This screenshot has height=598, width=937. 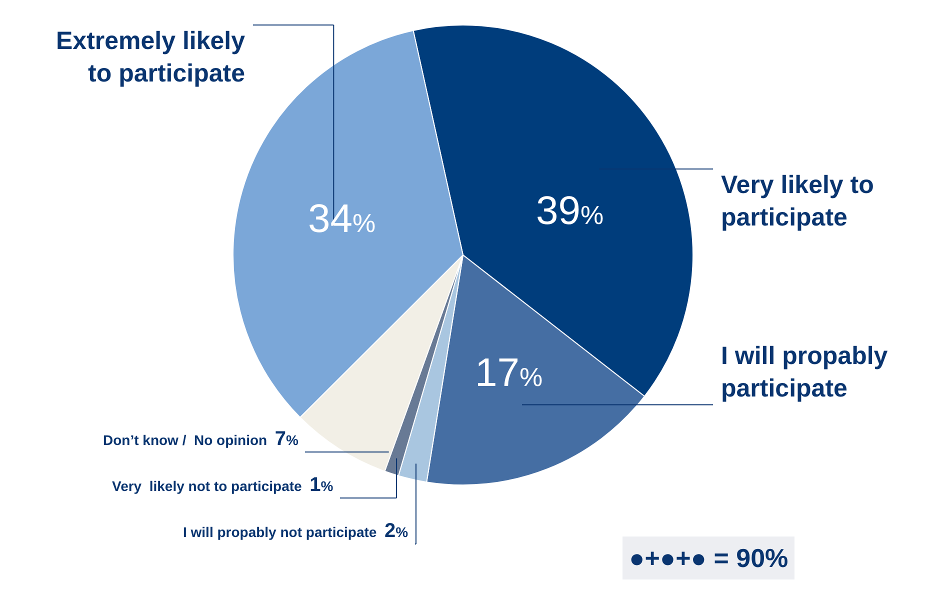 What do you see at coordinates (509, 373) in the screenshot?
I see `data-label: 17%` at bounding box center [509, 373].